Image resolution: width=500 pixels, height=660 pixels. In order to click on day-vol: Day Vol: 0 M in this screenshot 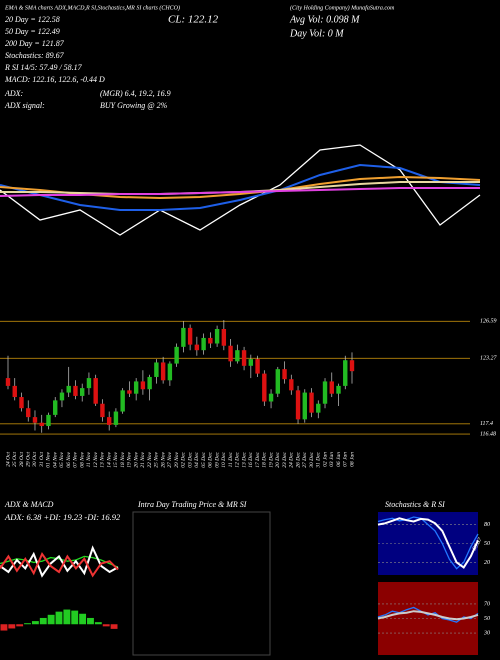, I will do `click(316, 33)`.